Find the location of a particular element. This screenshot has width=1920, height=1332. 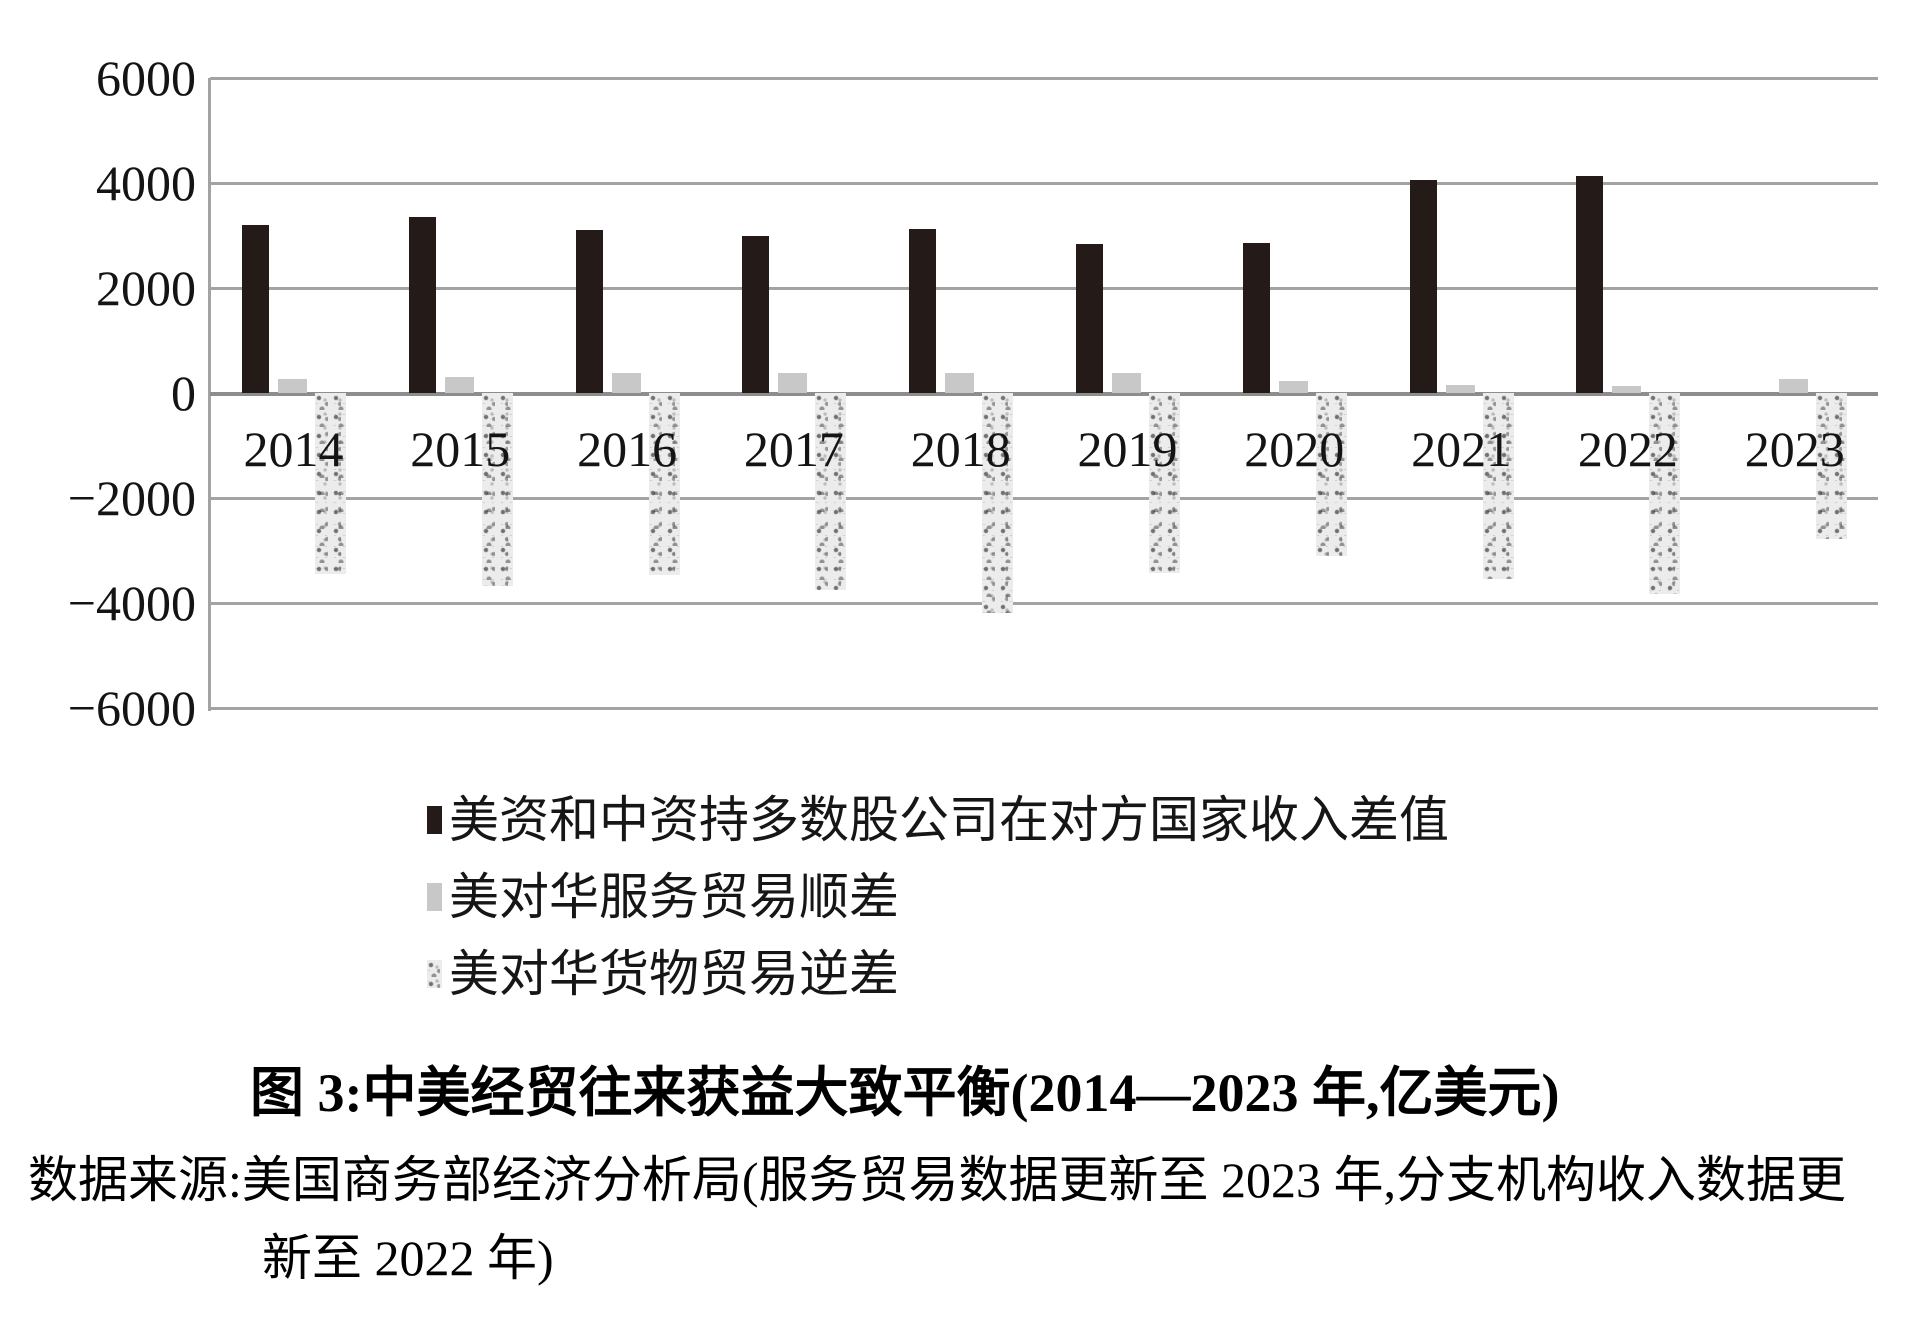

bar-series3-2022 is located at coordinates (1665, 493).